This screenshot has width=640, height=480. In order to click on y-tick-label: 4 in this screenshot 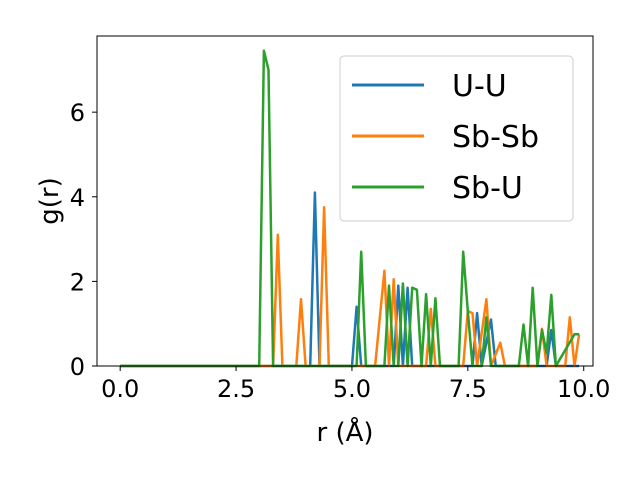, I will do `click(77, 198)`.